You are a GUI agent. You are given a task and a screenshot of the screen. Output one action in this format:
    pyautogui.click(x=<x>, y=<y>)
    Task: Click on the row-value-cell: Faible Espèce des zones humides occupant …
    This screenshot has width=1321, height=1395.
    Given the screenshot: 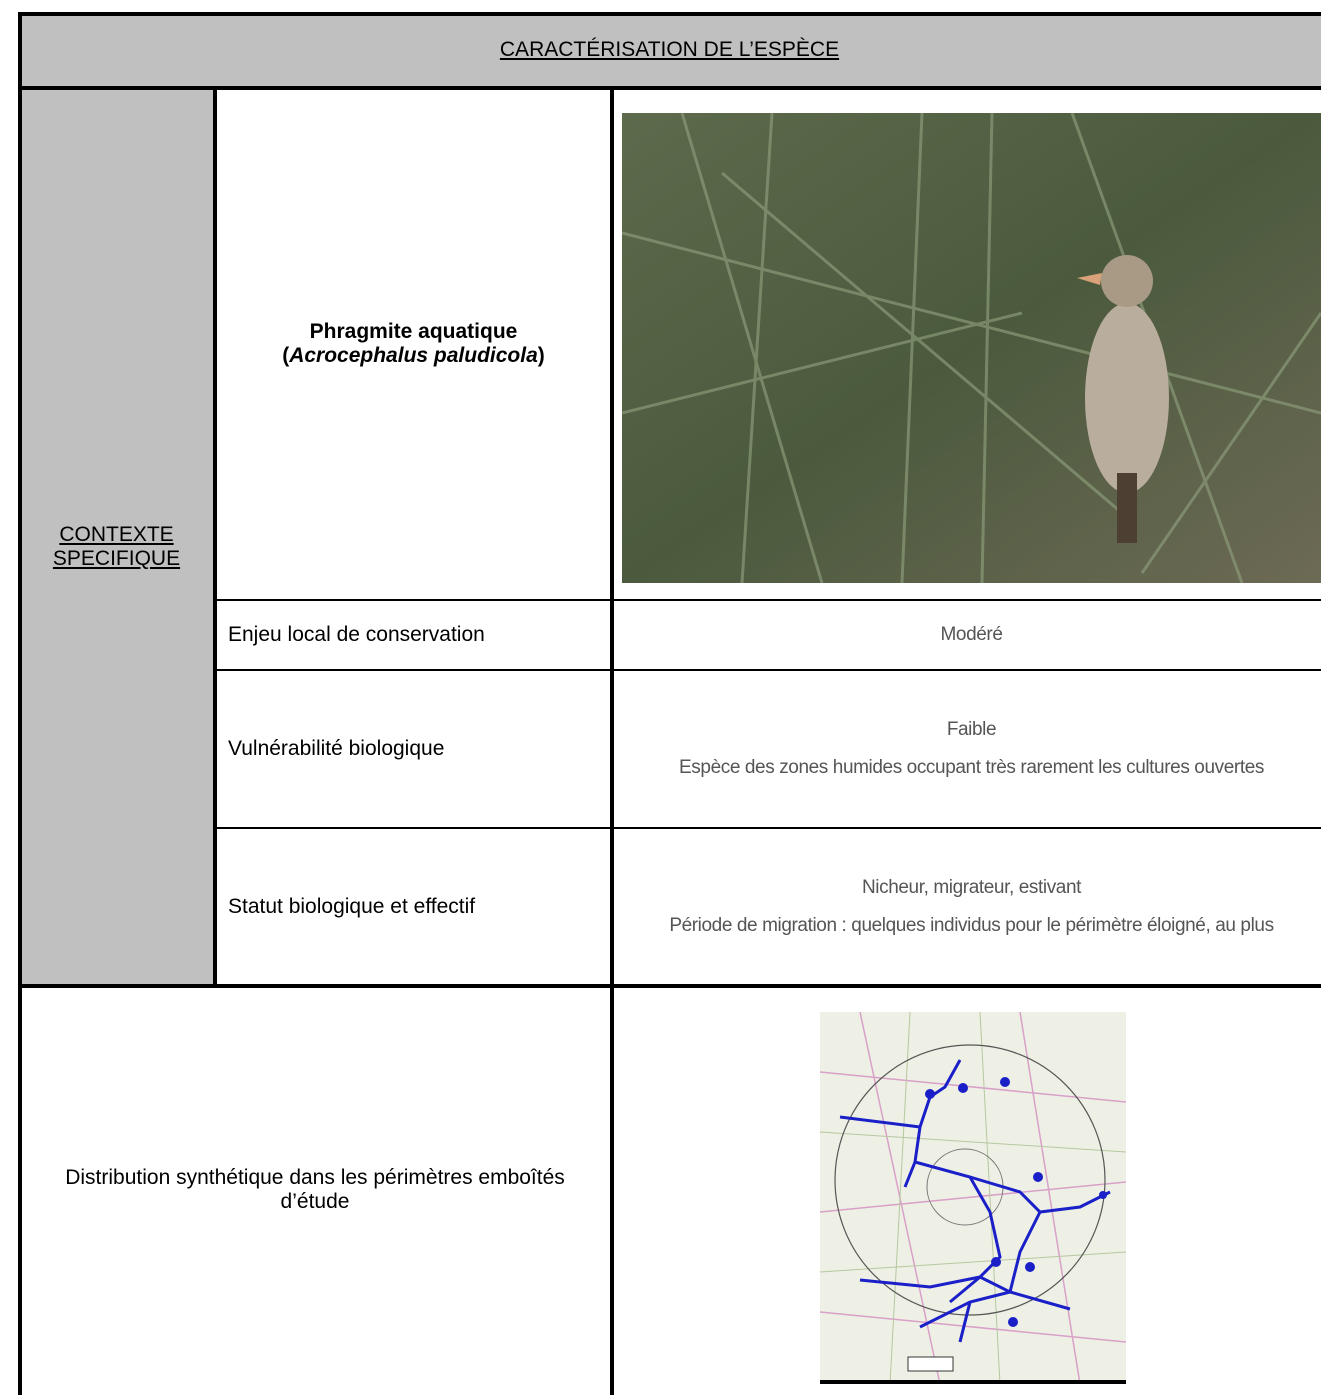 What is the action you would take?
    pyautogui.click(x=966, y=749)
    